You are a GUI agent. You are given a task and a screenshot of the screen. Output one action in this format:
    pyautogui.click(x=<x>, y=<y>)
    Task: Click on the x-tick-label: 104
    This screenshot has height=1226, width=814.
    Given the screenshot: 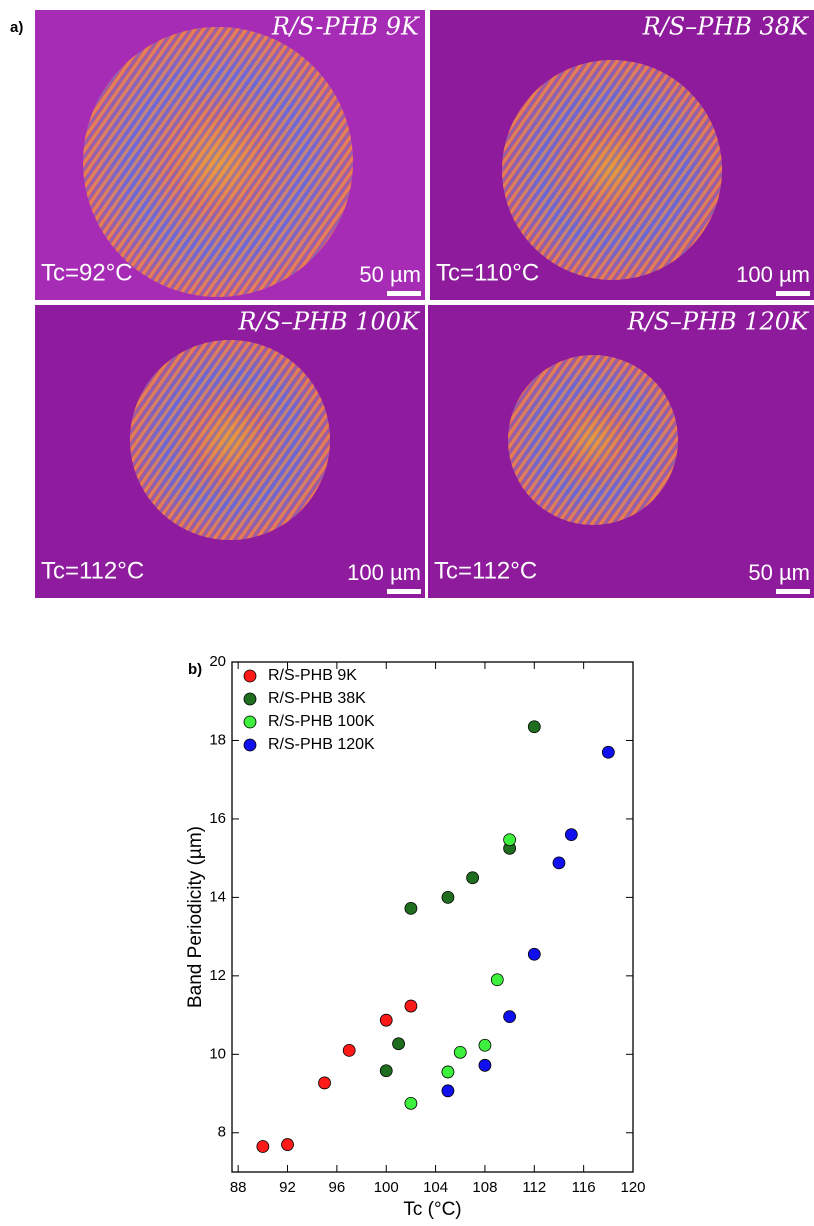 What is the action you would take?
    pyautogui.click(x=435, y=1187)
    